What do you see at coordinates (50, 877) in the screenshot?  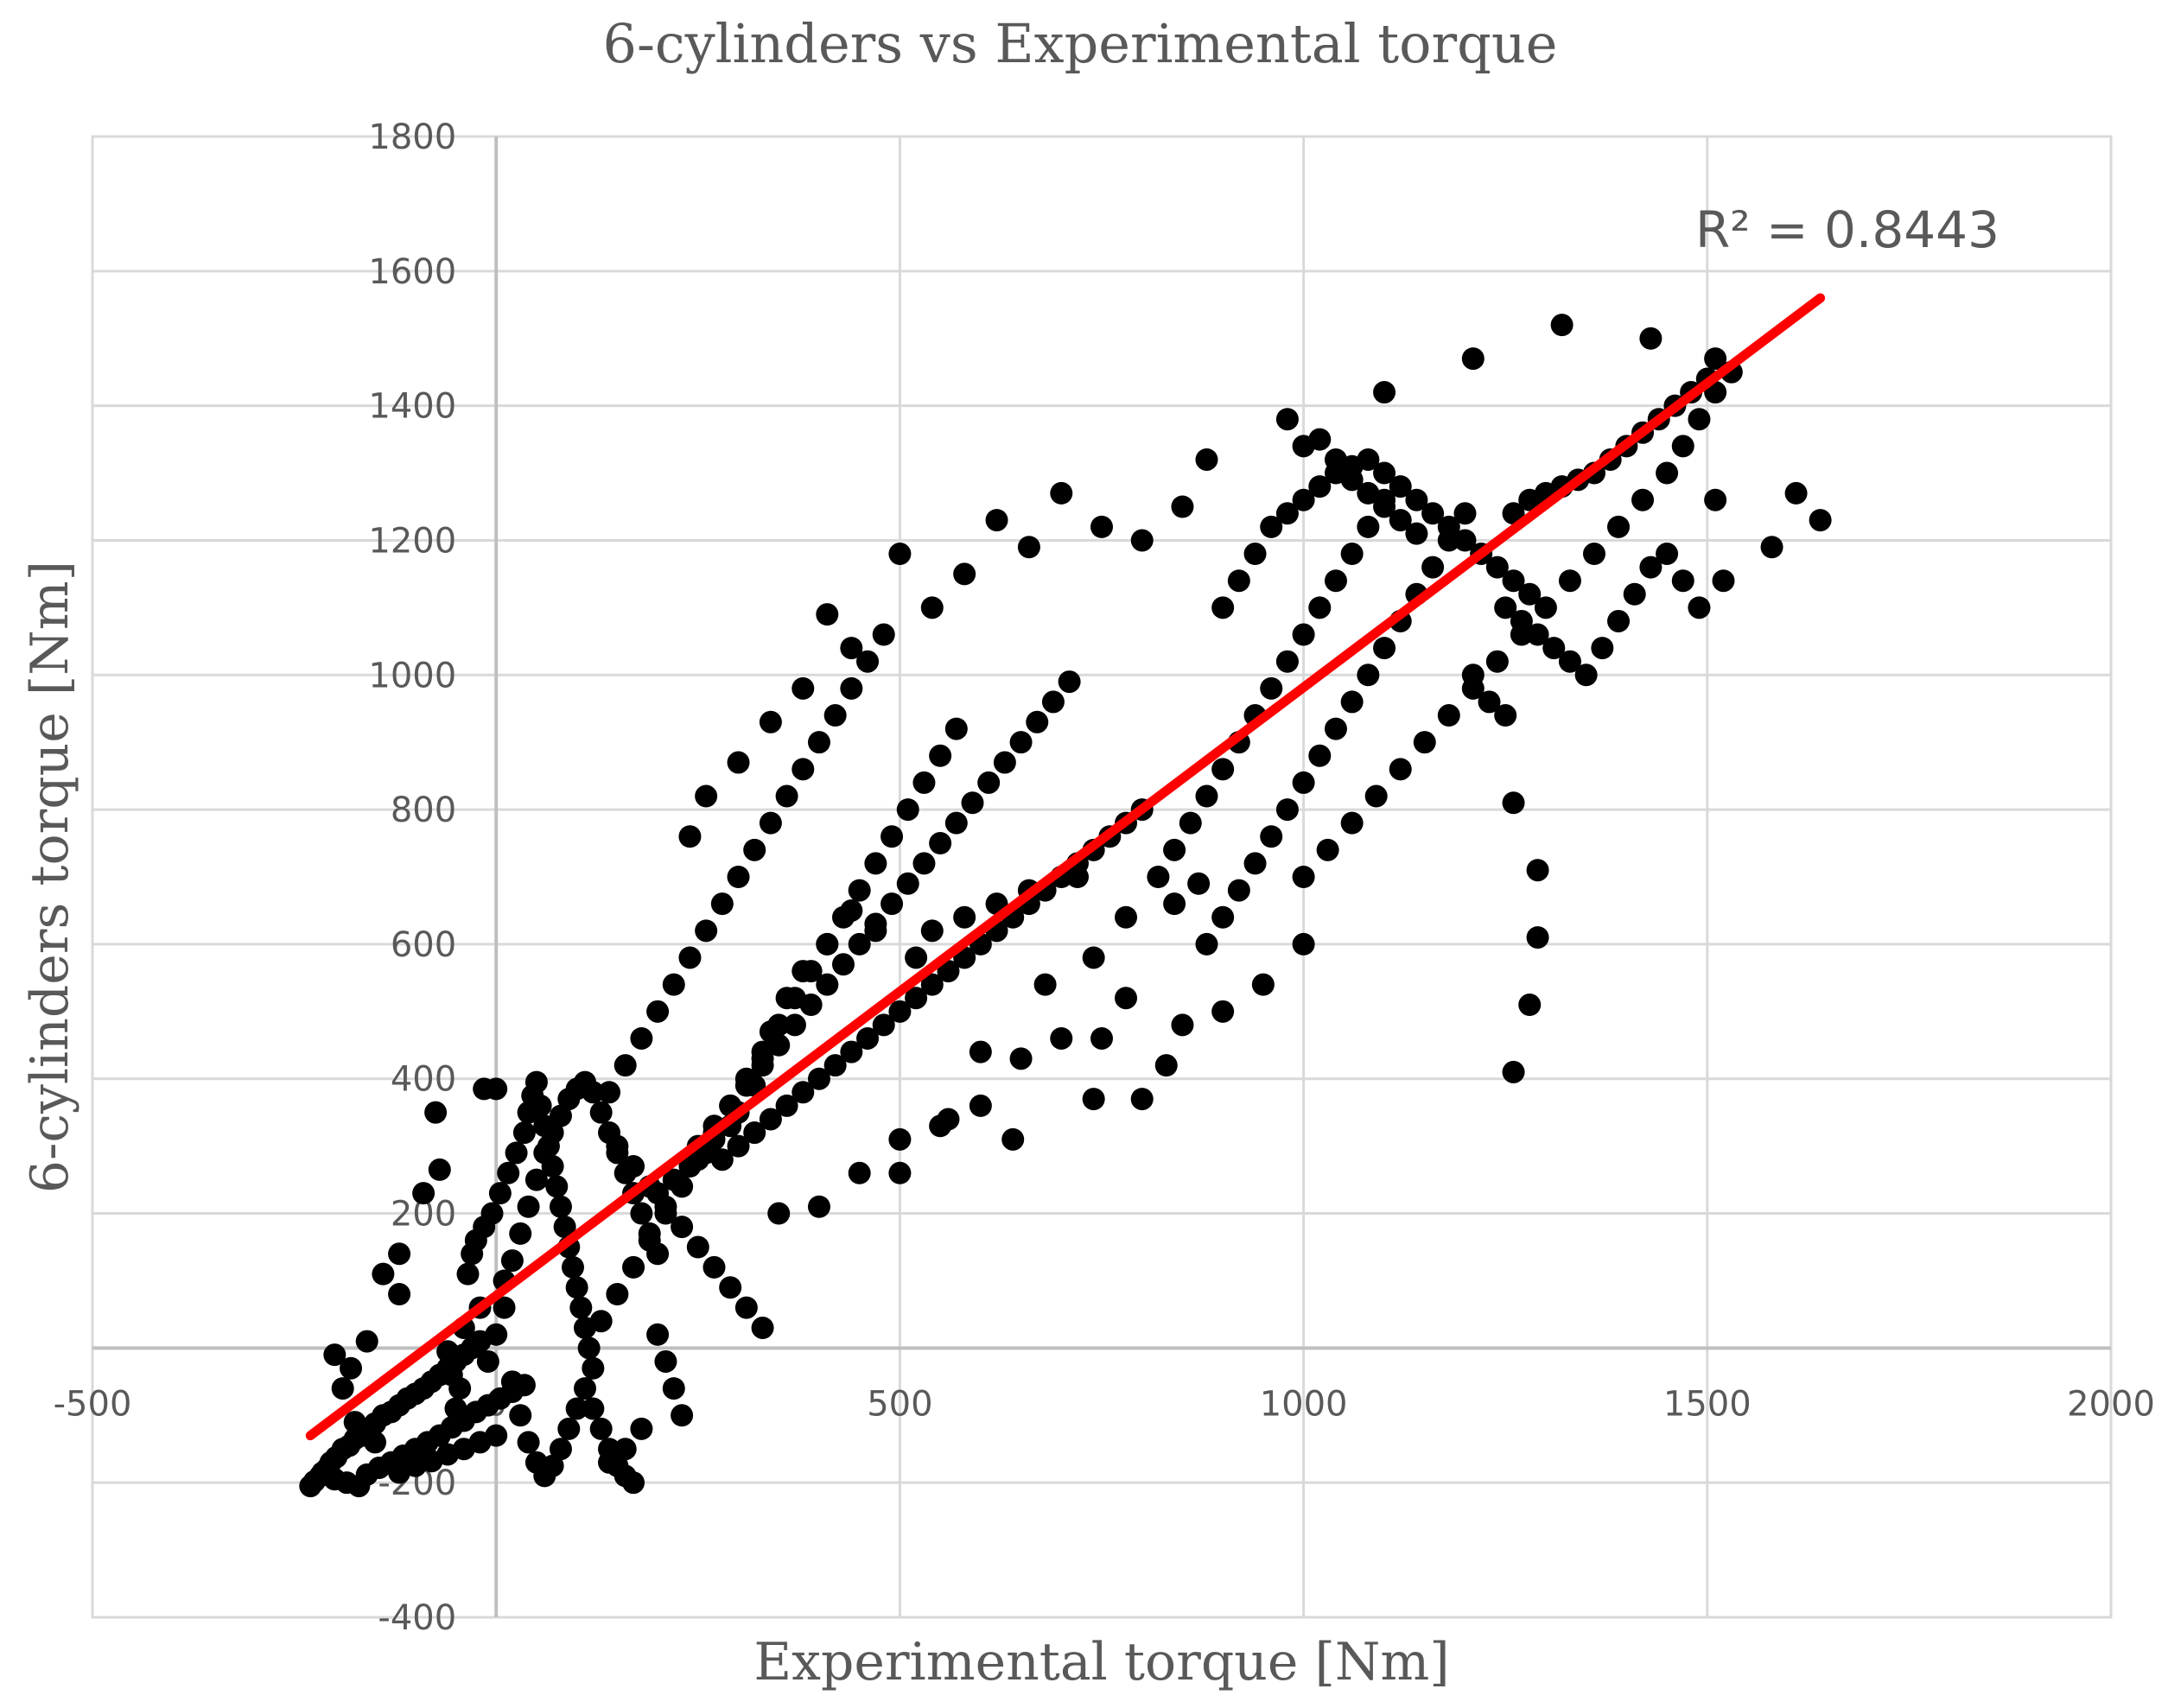 I see `y-axis-title: 6-cylinders torque [Nm]` at bounding box center [50, 877].